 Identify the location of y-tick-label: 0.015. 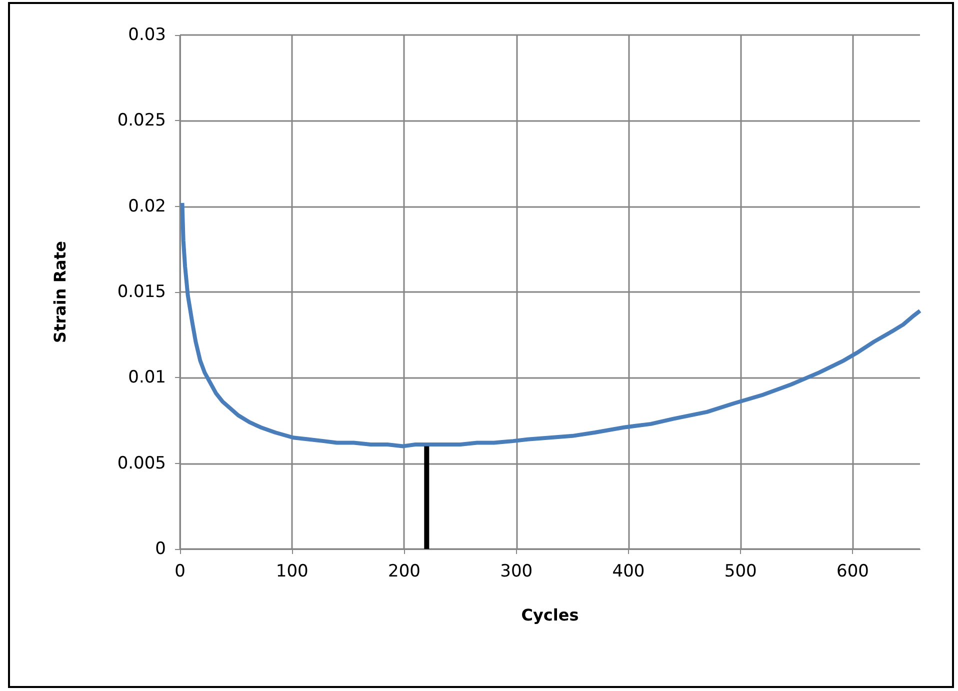
(141, 292).